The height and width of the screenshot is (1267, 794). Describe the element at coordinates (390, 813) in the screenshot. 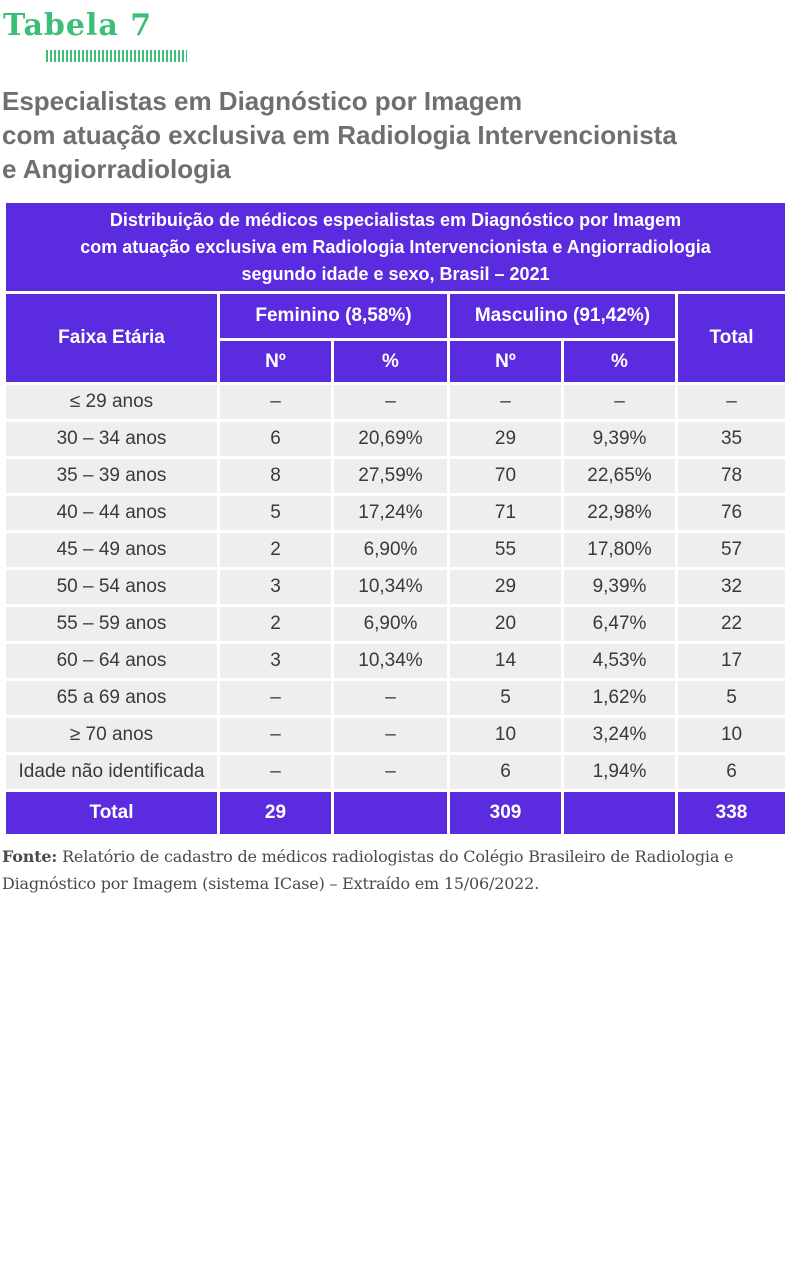

I see `total-feminino-percent` at that location.